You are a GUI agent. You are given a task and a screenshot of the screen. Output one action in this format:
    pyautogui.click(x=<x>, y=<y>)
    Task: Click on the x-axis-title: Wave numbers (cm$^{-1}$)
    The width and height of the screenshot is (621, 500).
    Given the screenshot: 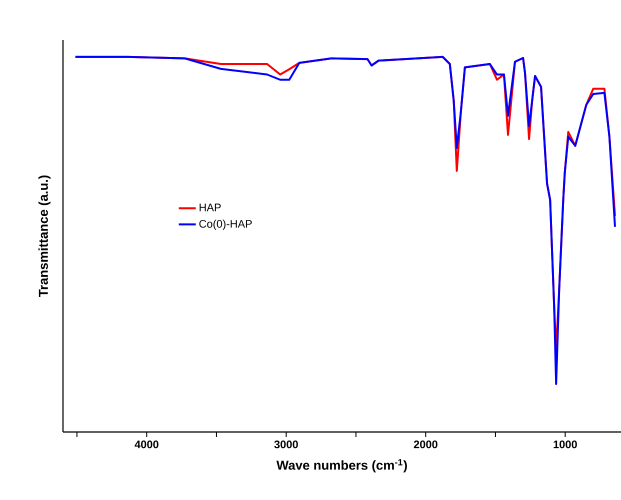 What is the action you would take?
    pyautogui.click(x=341, y=465)
    